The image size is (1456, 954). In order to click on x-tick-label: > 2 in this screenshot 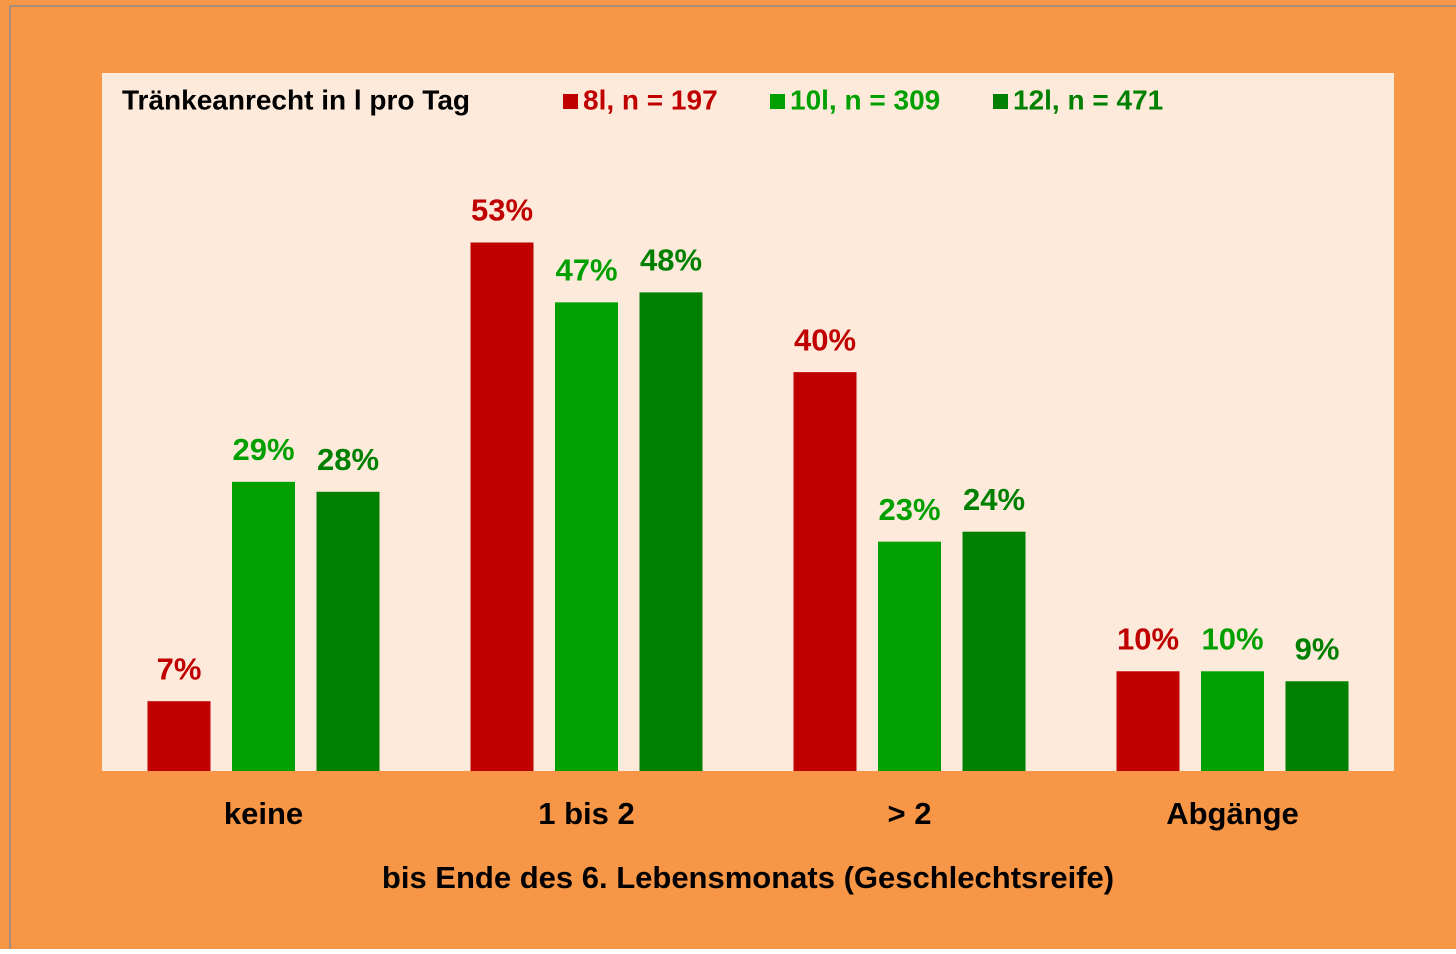, I will do `click(910, 813)`.